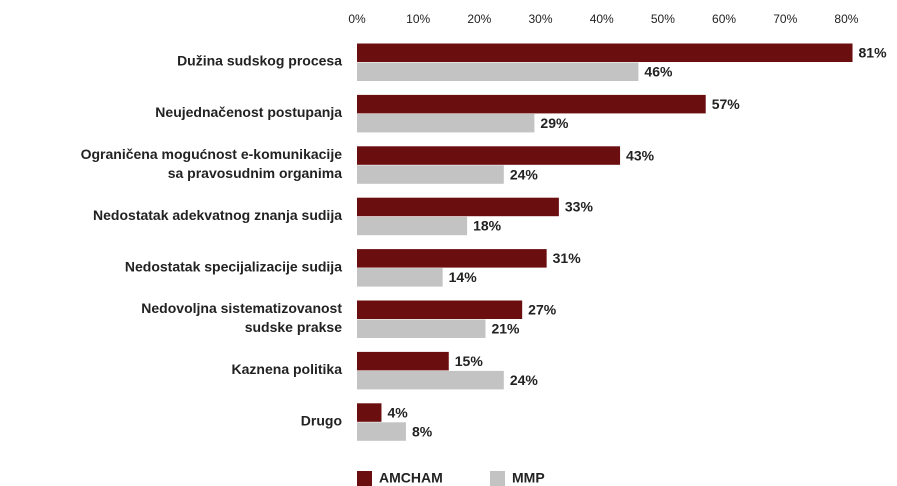  I want to click on legend-label: AMCHAM, so click(411, 478).